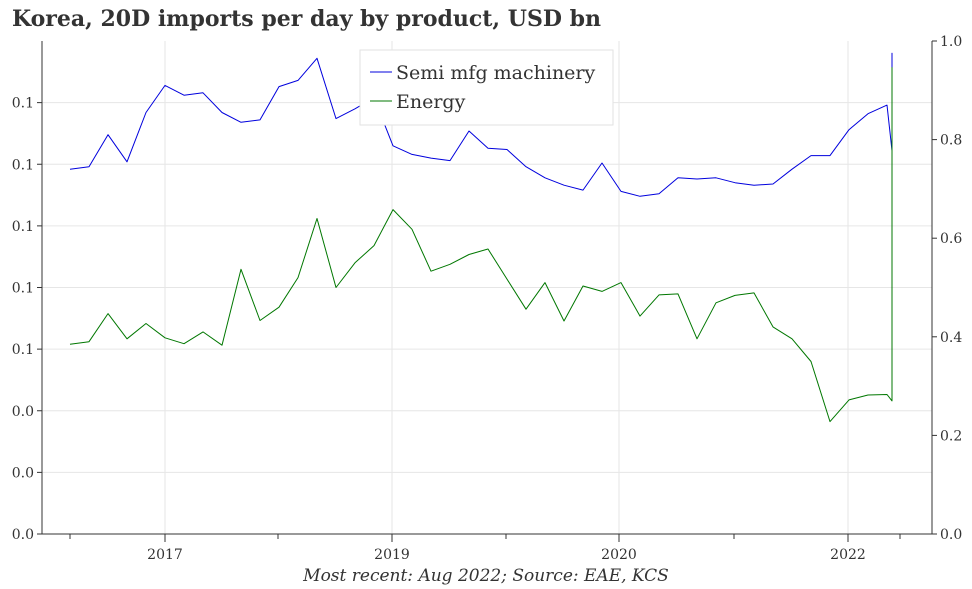 The image size is (972, 589). Describe the element at coordinates (951, 436) in the screenshot. I see `right-tick-label: 0.2` at that location.